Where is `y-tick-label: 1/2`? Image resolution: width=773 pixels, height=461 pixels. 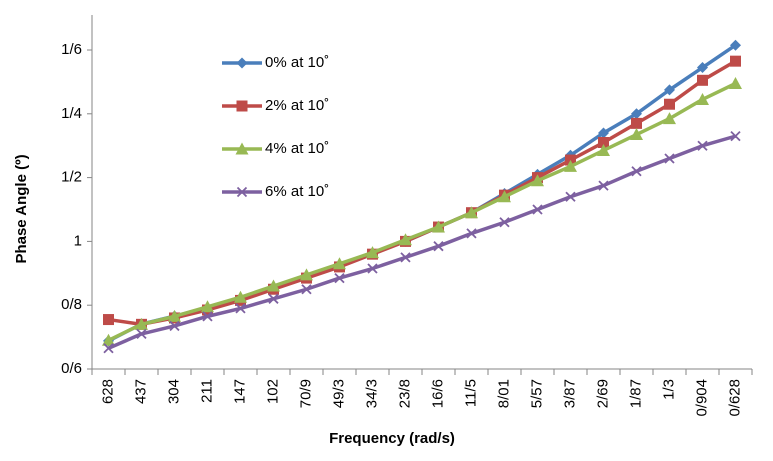
y-tick-label: 1/2 is located at coordinates (71, 177).